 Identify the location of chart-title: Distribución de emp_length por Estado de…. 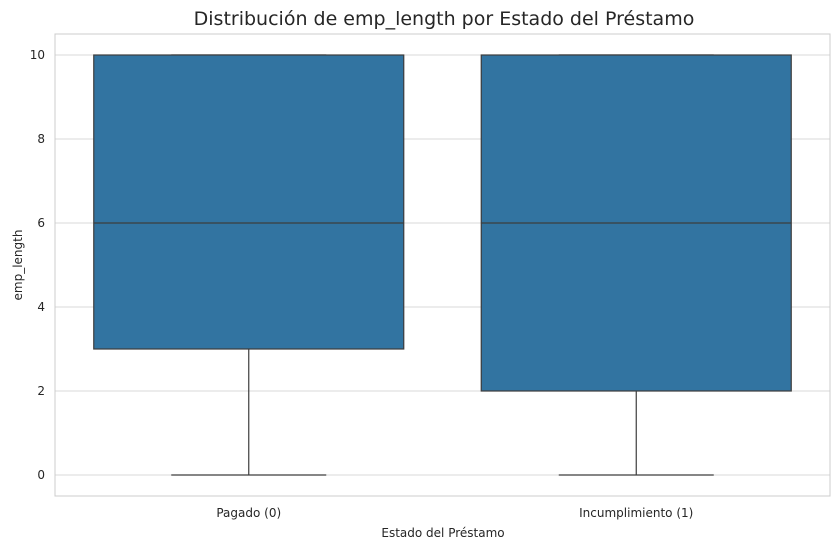
(444, 19).